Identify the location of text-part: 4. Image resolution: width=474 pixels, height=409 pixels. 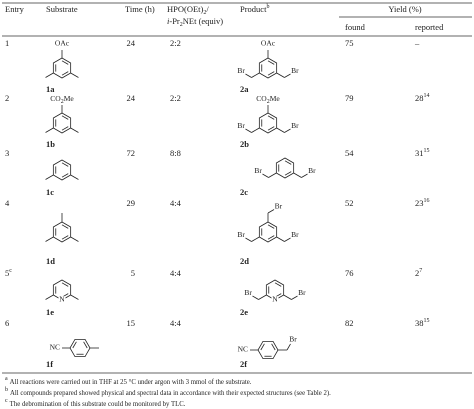
(7, 203).